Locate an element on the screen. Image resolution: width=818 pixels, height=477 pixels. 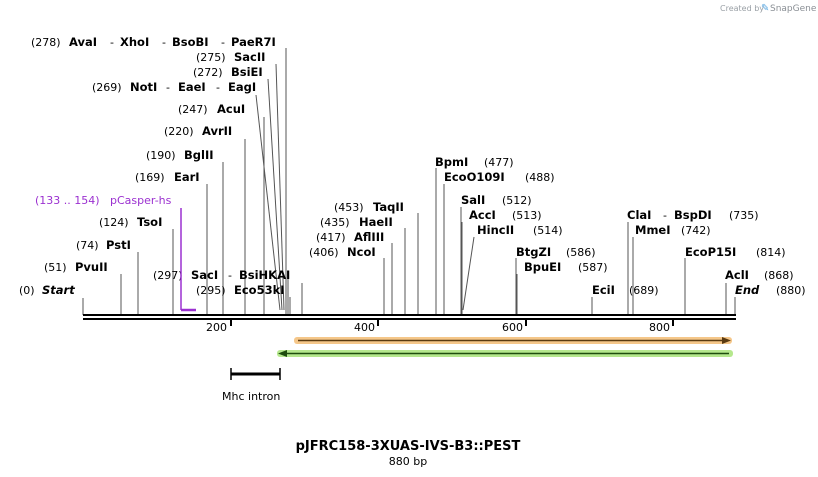
sequence-backbone is located at coordinates (409, 317).